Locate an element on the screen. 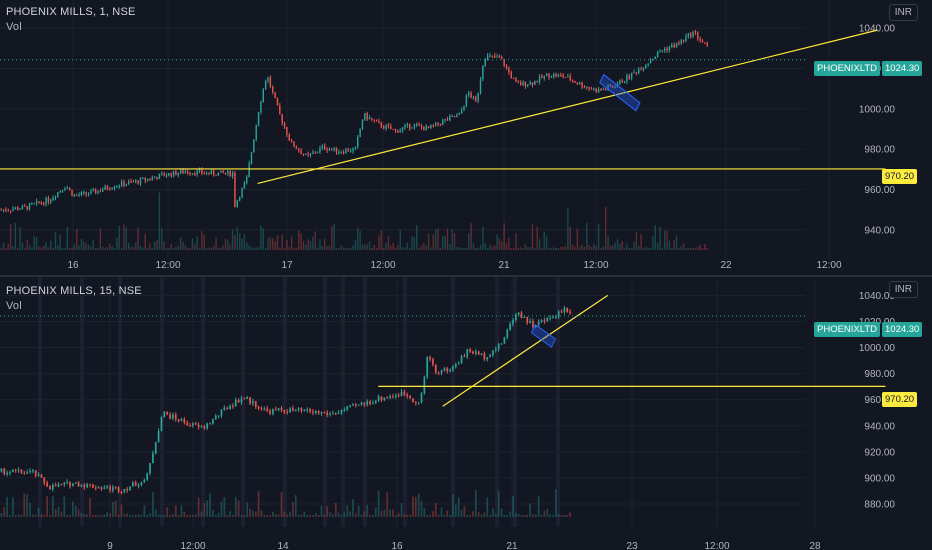  pane-separator is located at coordinates (466, 276).